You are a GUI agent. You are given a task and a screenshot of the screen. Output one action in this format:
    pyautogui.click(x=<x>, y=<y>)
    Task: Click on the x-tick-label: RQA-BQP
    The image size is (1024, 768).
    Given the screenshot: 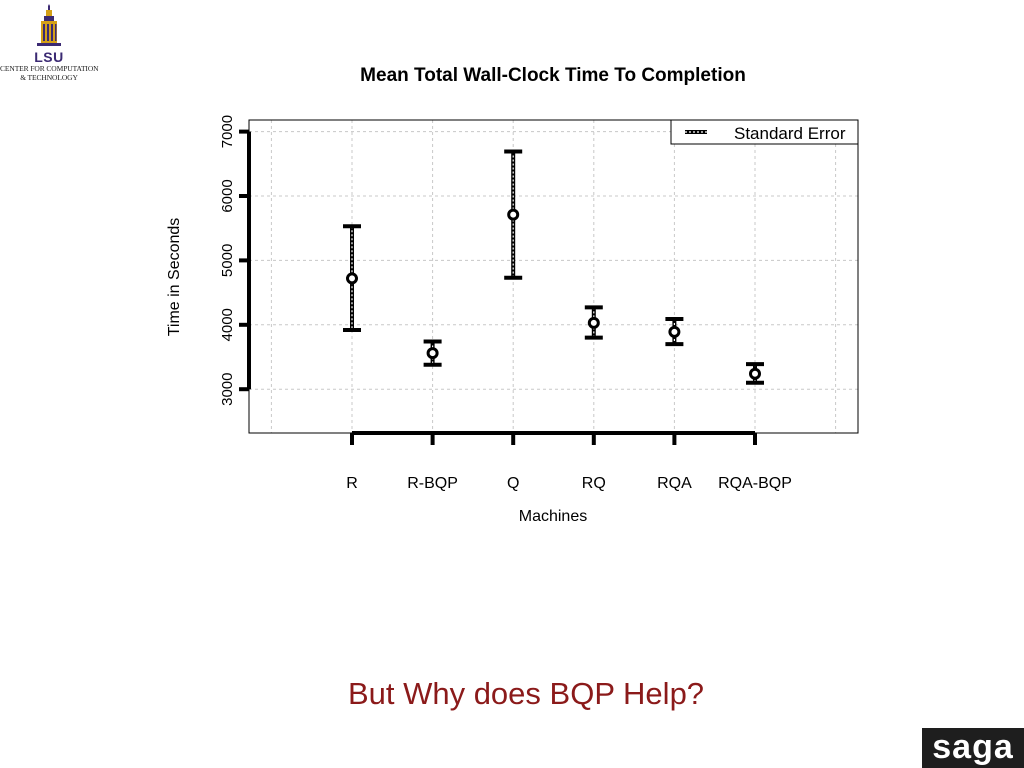 What is the action you would take?
    pyautogui.click(x=755, y=483)
    